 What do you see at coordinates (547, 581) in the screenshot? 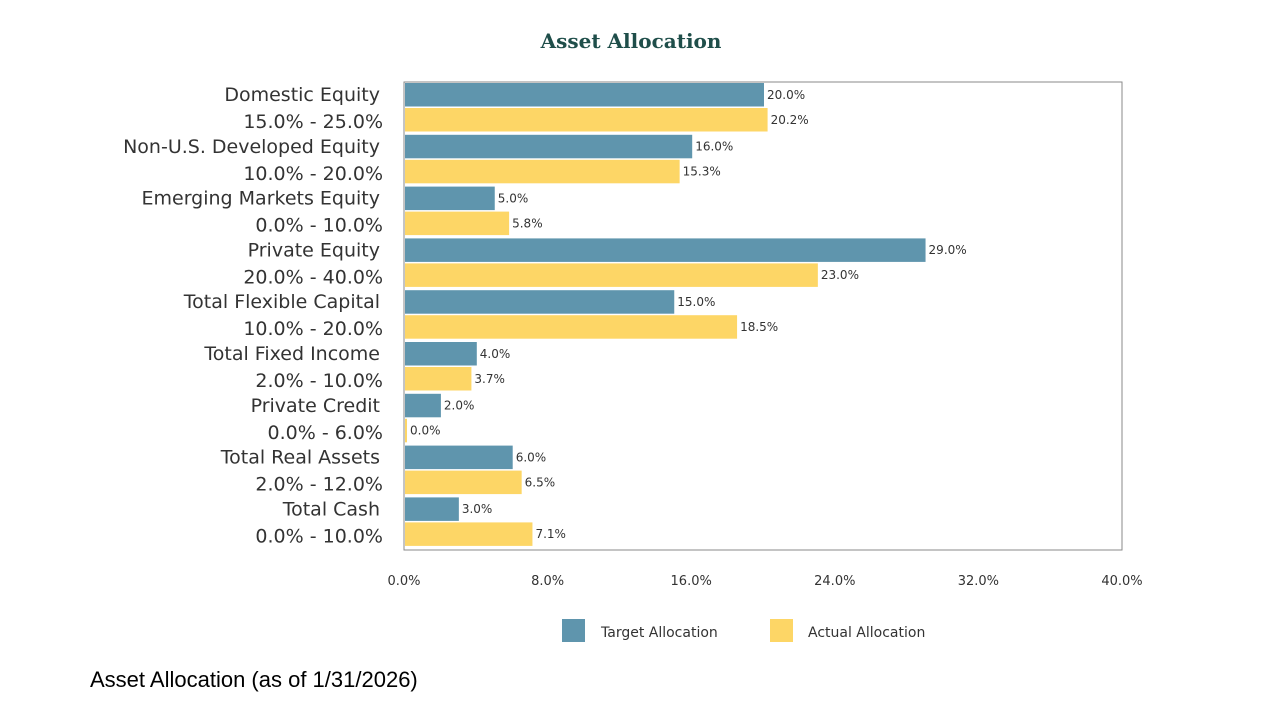
I see `x-tick-label-1: 8.0%` at bounding box center [547, 581].